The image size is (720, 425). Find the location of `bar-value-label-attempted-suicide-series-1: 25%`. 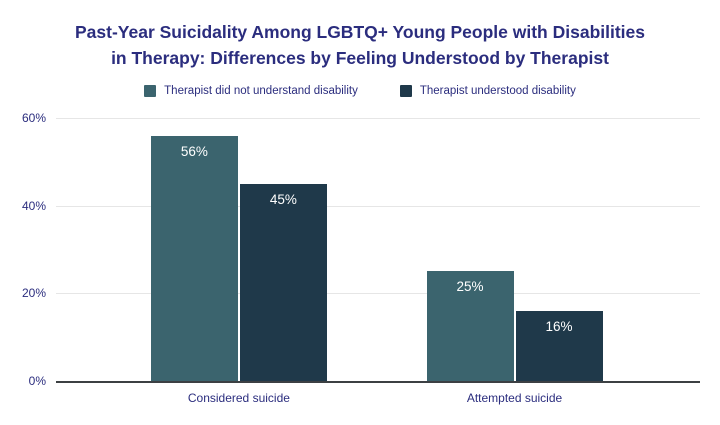

bar-value-label-attempted-suicide-series-1: 25% is located at coordinates (470, 287).